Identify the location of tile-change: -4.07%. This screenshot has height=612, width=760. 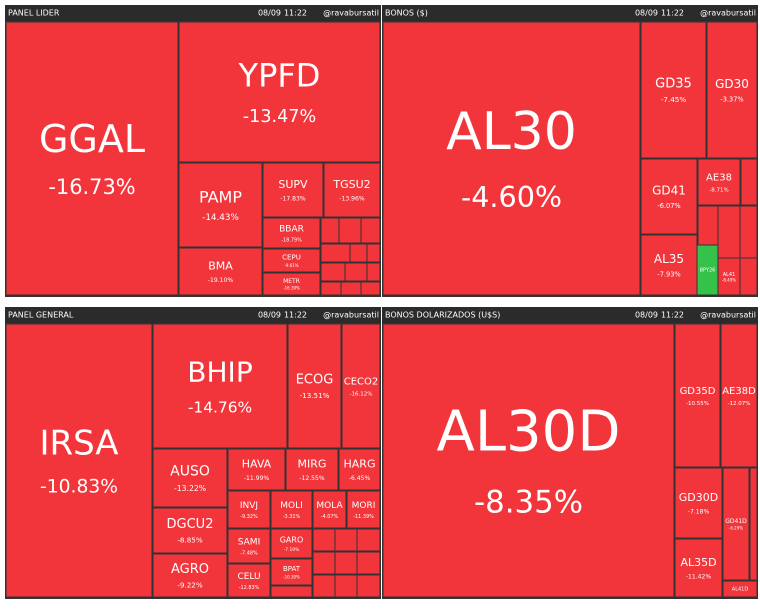
(330, 517).